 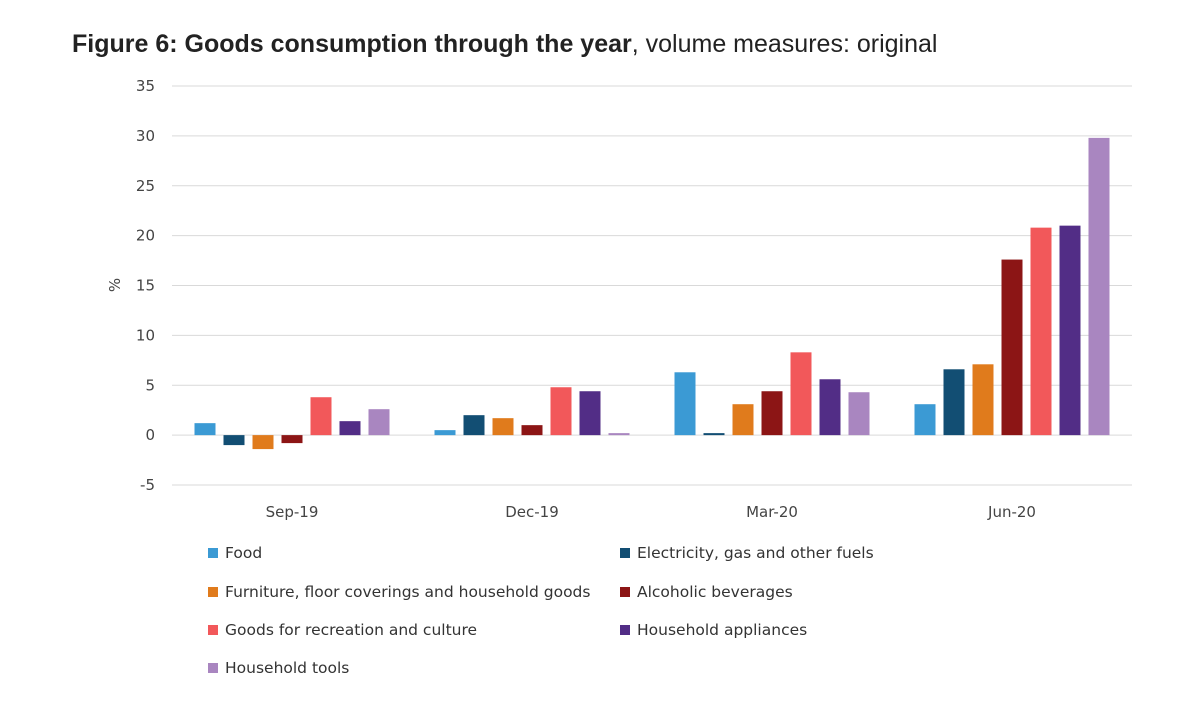 I want to click on legend-label: Goods for recreation and culture, so click(x=351, y=630).